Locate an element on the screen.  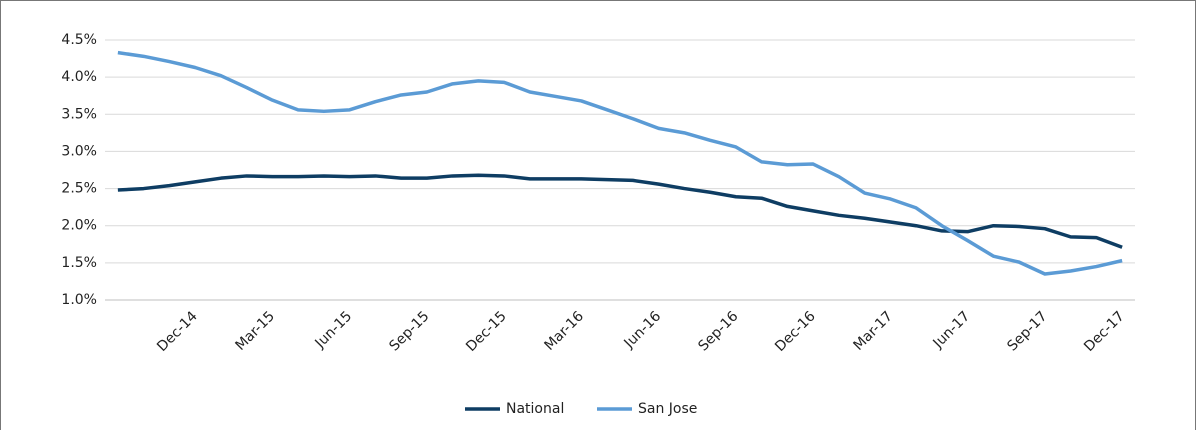
x-tick-label: Mar-17 is located at coordinates (874, 331).